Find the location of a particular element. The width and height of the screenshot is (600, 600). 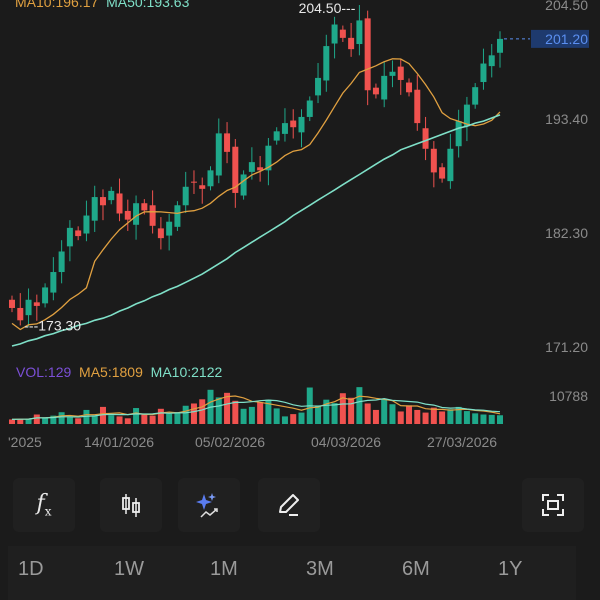

ai-sparkle-trend-icon is located at coordinates (207, 505).